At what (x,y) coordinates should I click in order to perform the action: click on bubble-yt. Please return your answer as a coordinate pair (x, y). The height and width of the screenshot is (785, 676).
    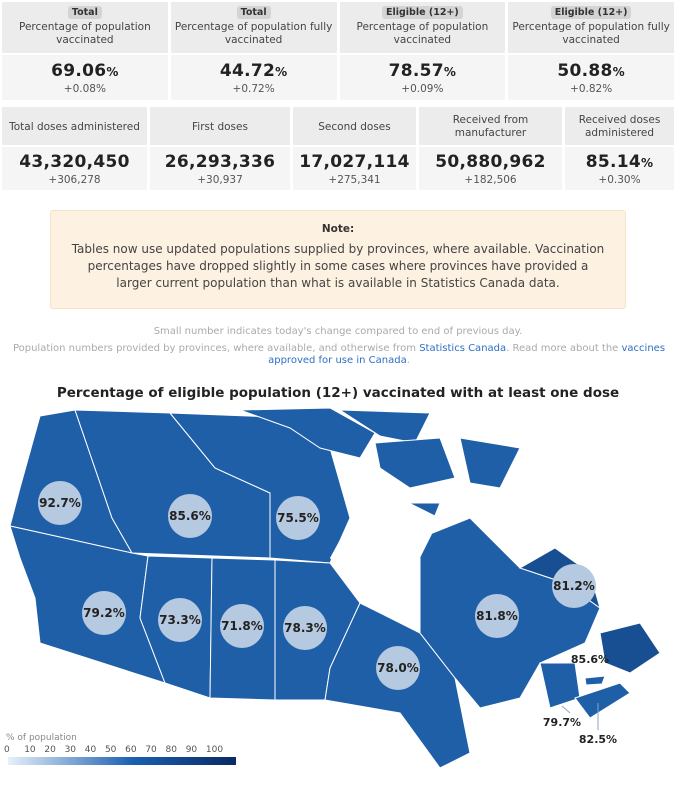
    Looking at the image, I should click on (60, 503).